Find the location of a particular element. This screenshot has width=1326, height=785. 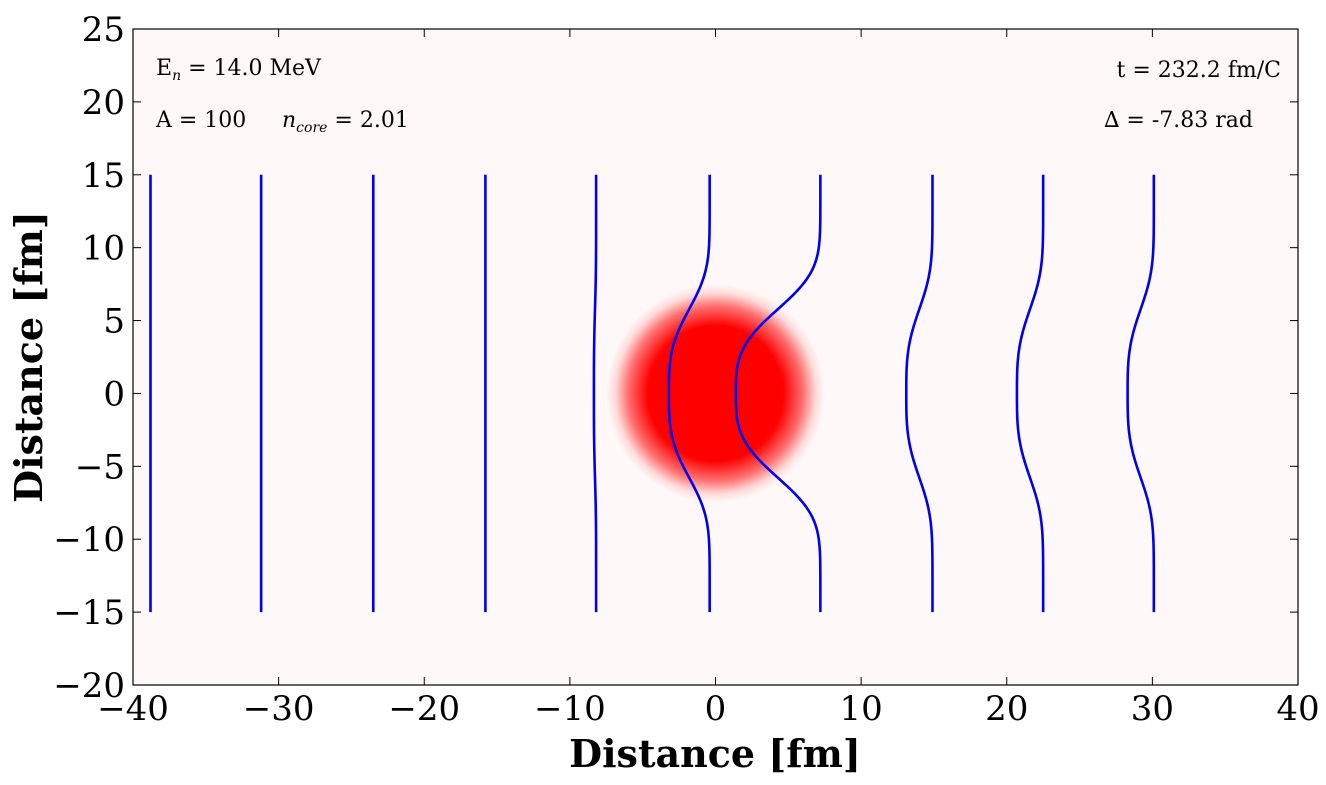

x-tick-label: 10 is located at coordinates (860, 709).